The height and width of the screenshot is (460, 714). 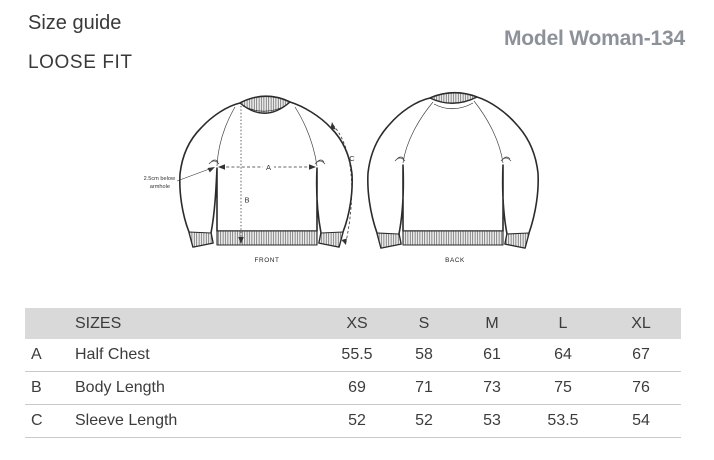 I want to click on cell-value: 76, so click(x=641, y=388).